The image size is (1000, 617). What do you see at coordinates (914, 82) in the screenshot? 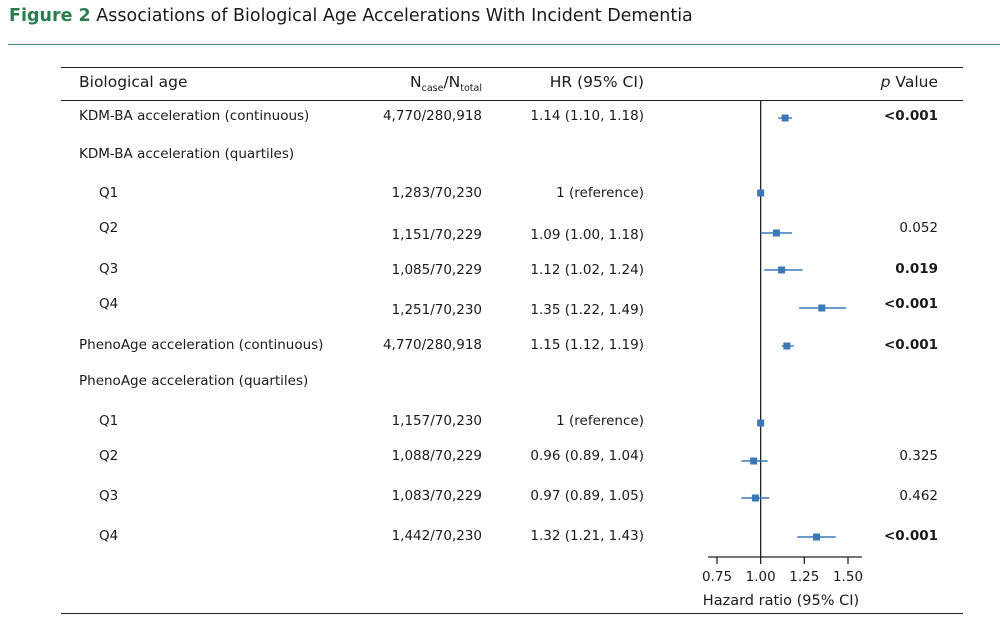
I see `header-p-rest: Value` at bounding box center [914, 82].